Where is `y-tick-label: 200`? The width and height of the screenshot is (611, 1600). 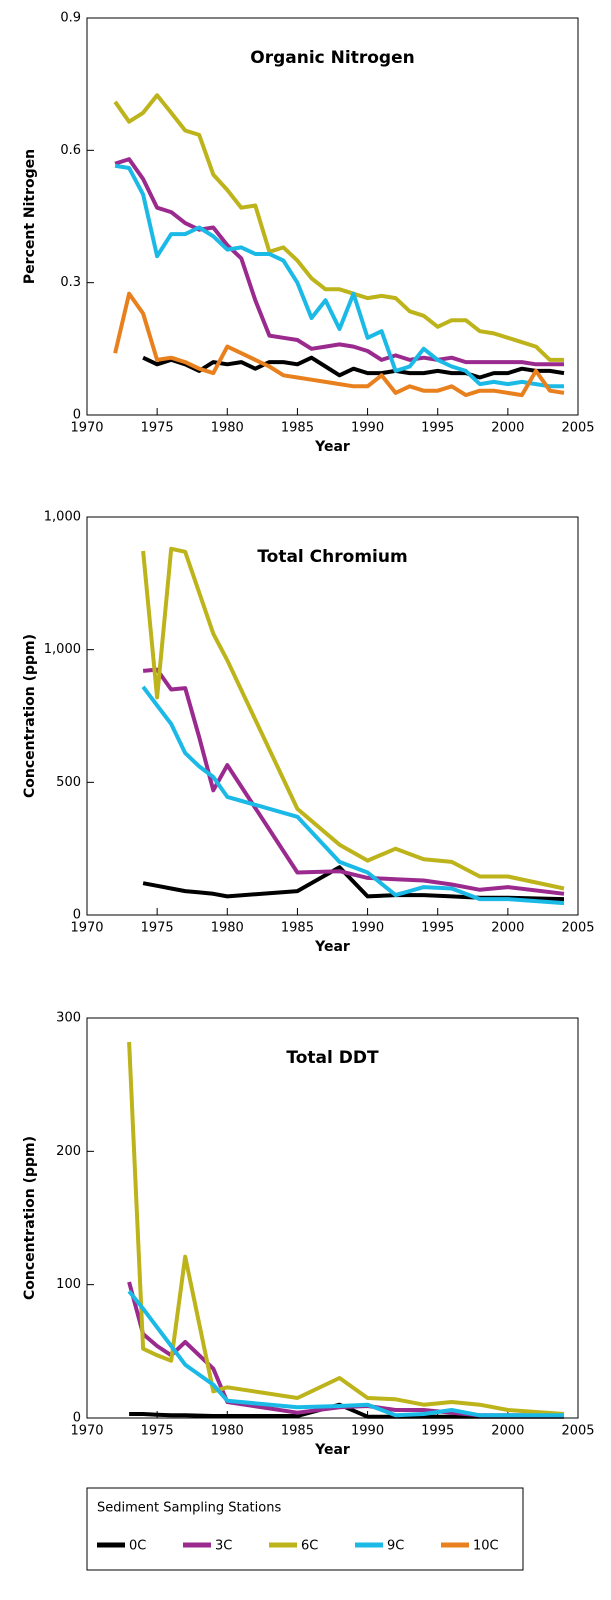 y-tick-label: 200 is located at coordinates (68, 1151).